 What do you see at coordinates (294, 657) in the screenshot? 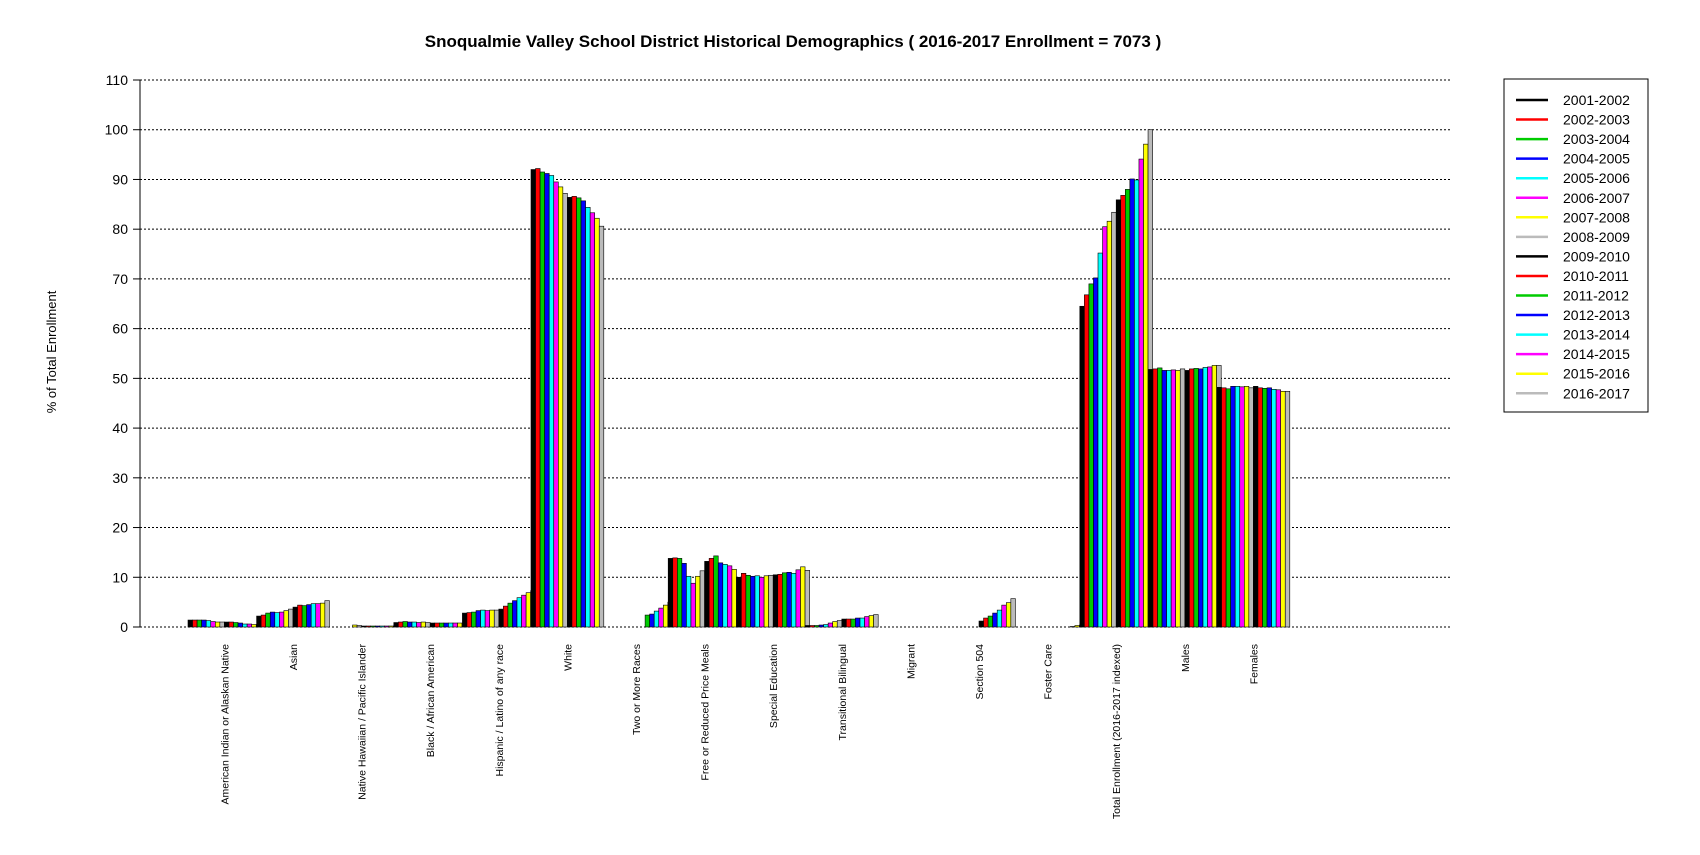
I see `x-tick-label-1: Asian` at bounding box center [294, 657].